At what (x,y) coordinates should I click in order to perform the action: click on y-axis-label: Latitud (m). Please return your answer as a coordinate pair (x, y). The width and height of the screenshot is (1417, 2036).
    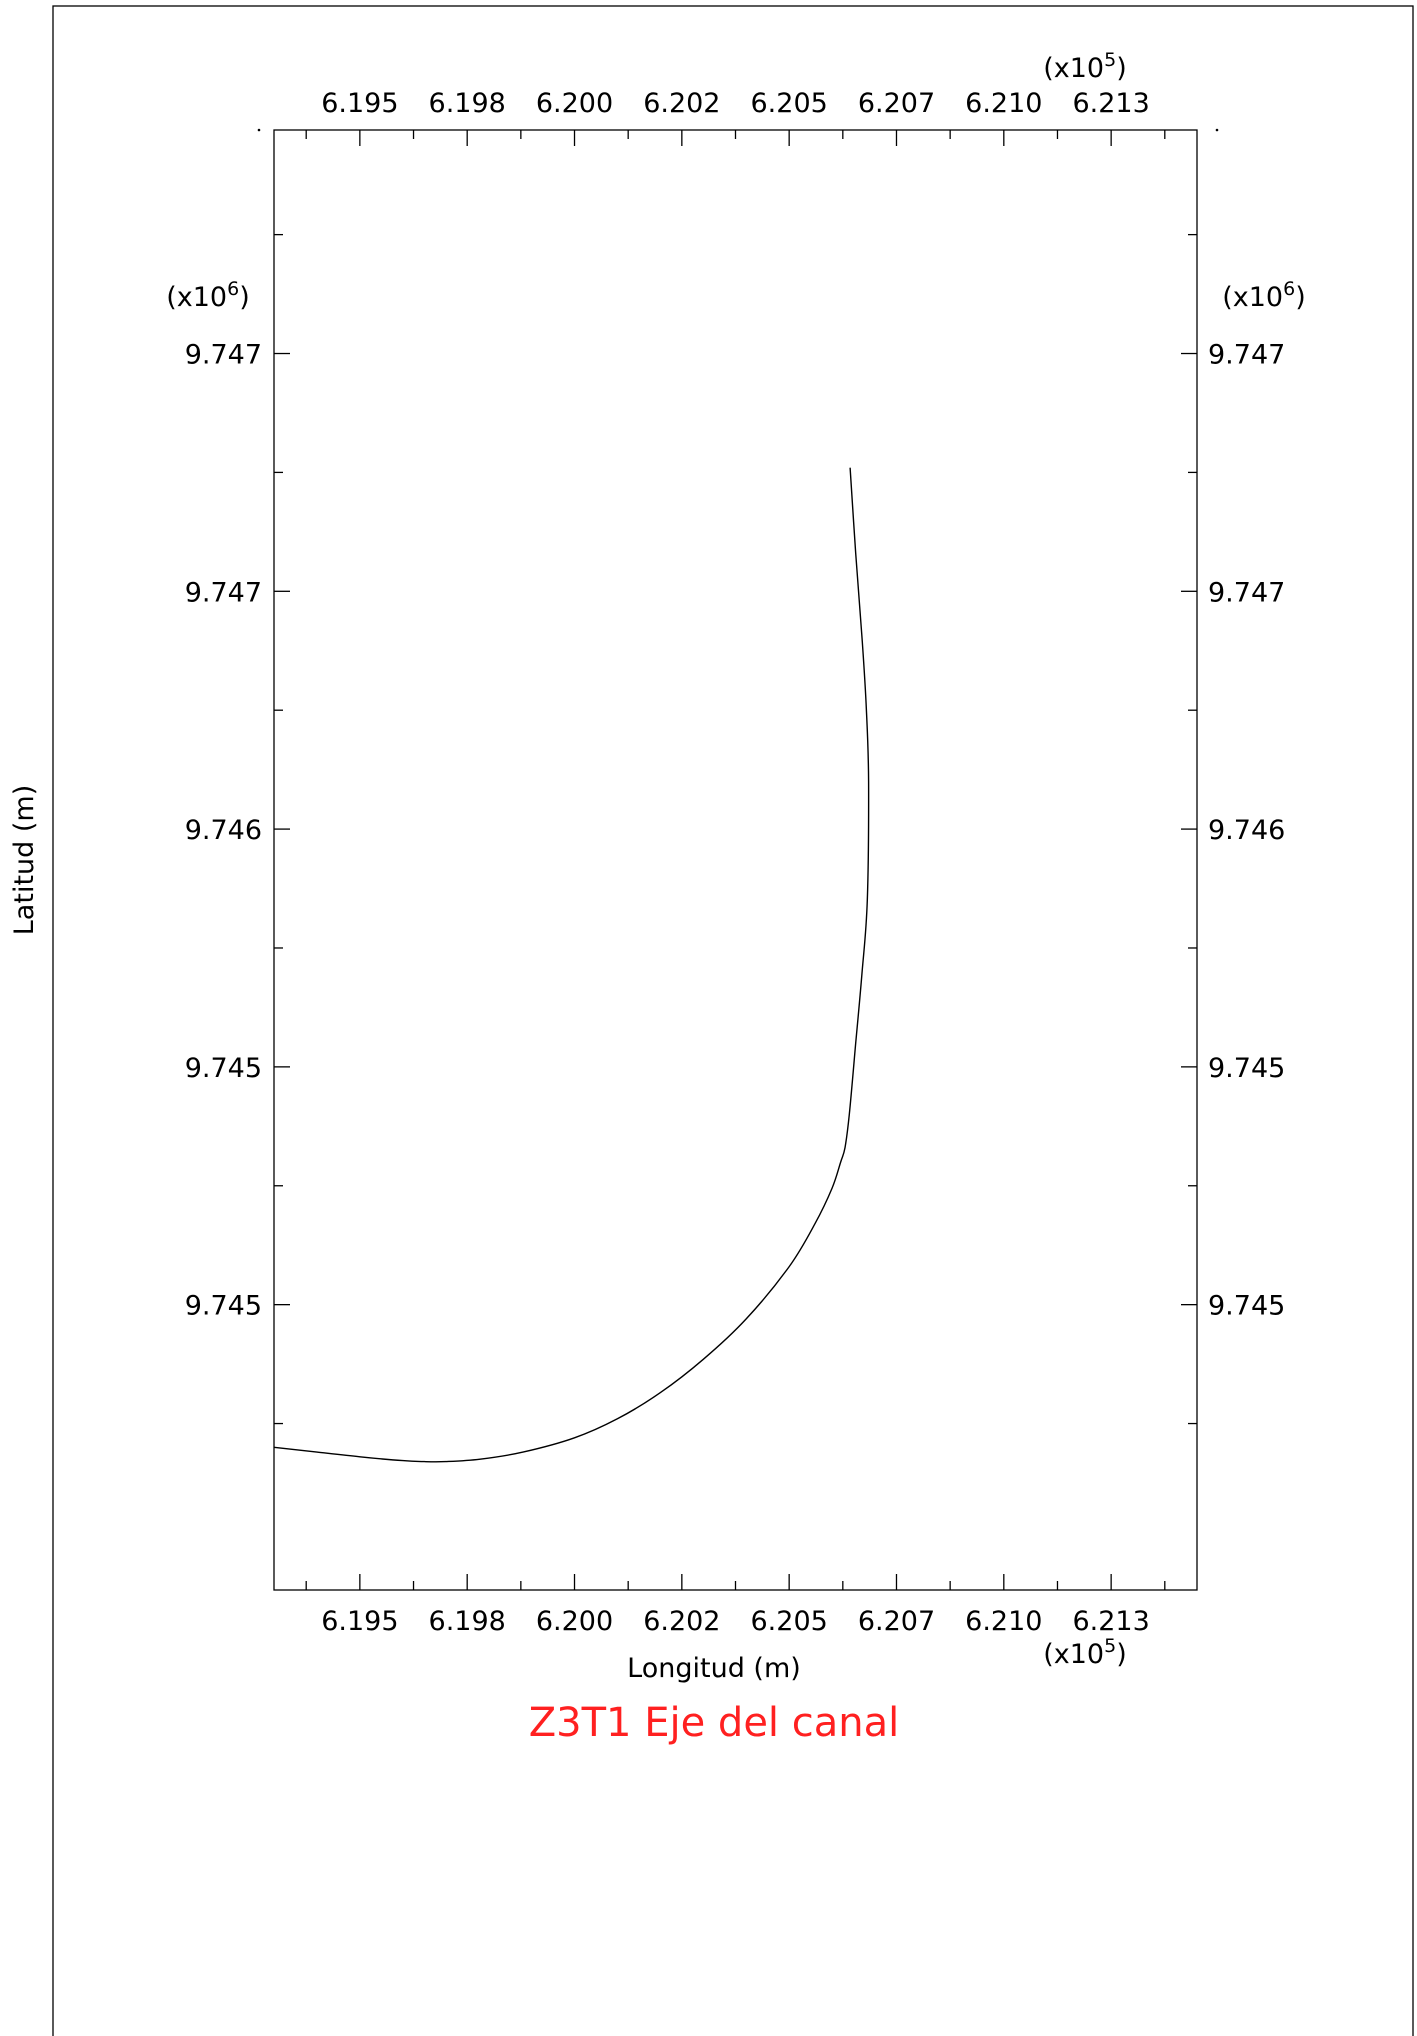
    Looking at the image, I should click on (24, 860).